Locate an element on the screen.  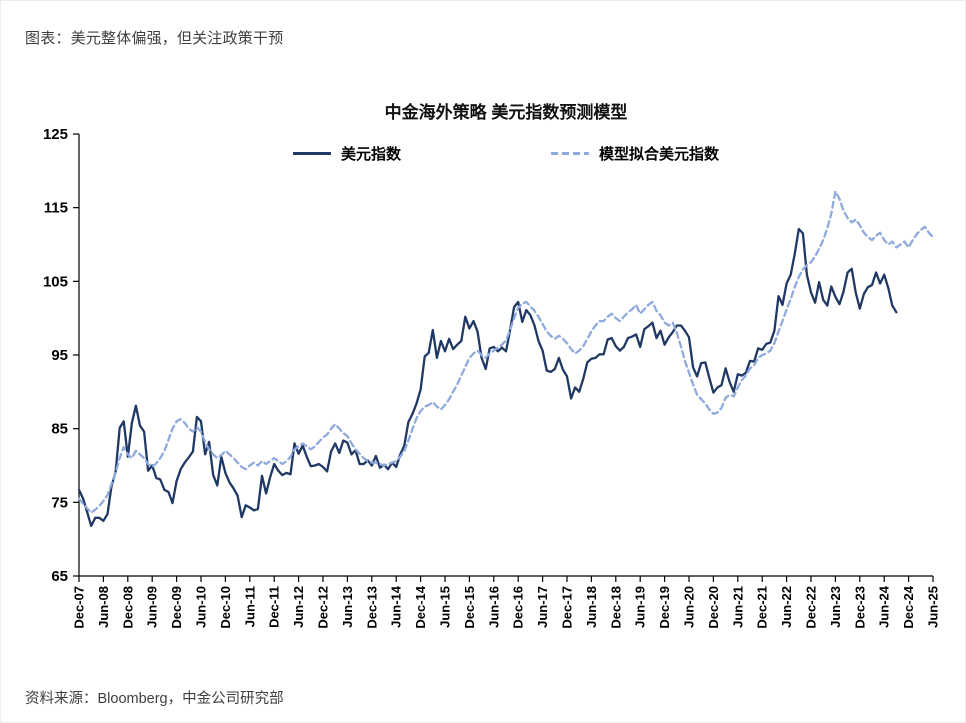
x-axis-tick-label: Jun-16 is located at coordinates (493, 607).